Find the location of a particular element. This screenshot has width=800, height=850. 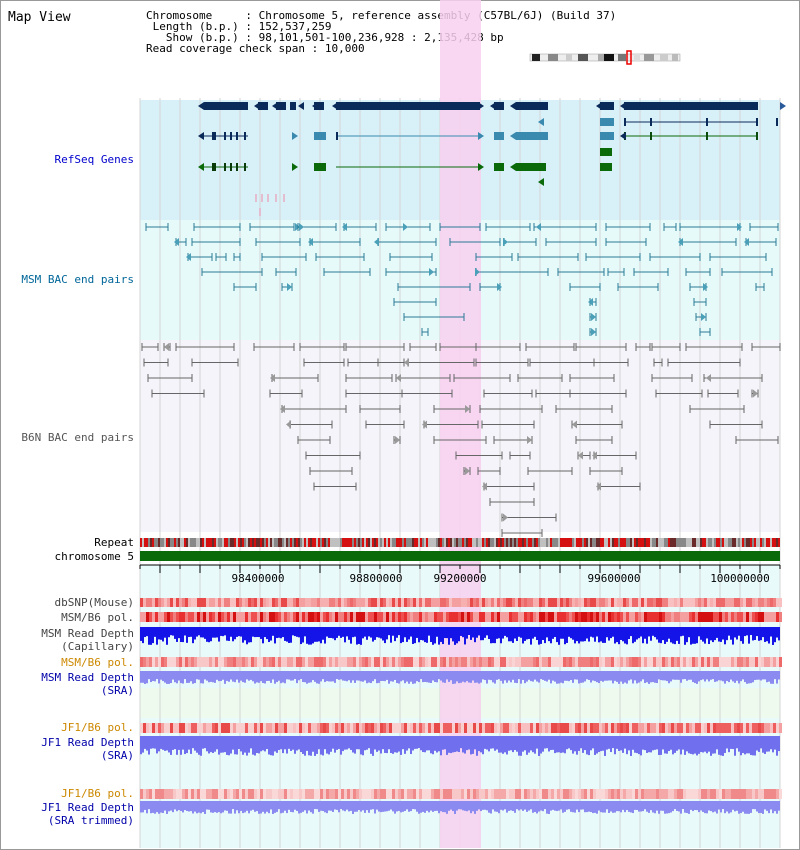

refseq-gene is located at coordinates (226, 106).